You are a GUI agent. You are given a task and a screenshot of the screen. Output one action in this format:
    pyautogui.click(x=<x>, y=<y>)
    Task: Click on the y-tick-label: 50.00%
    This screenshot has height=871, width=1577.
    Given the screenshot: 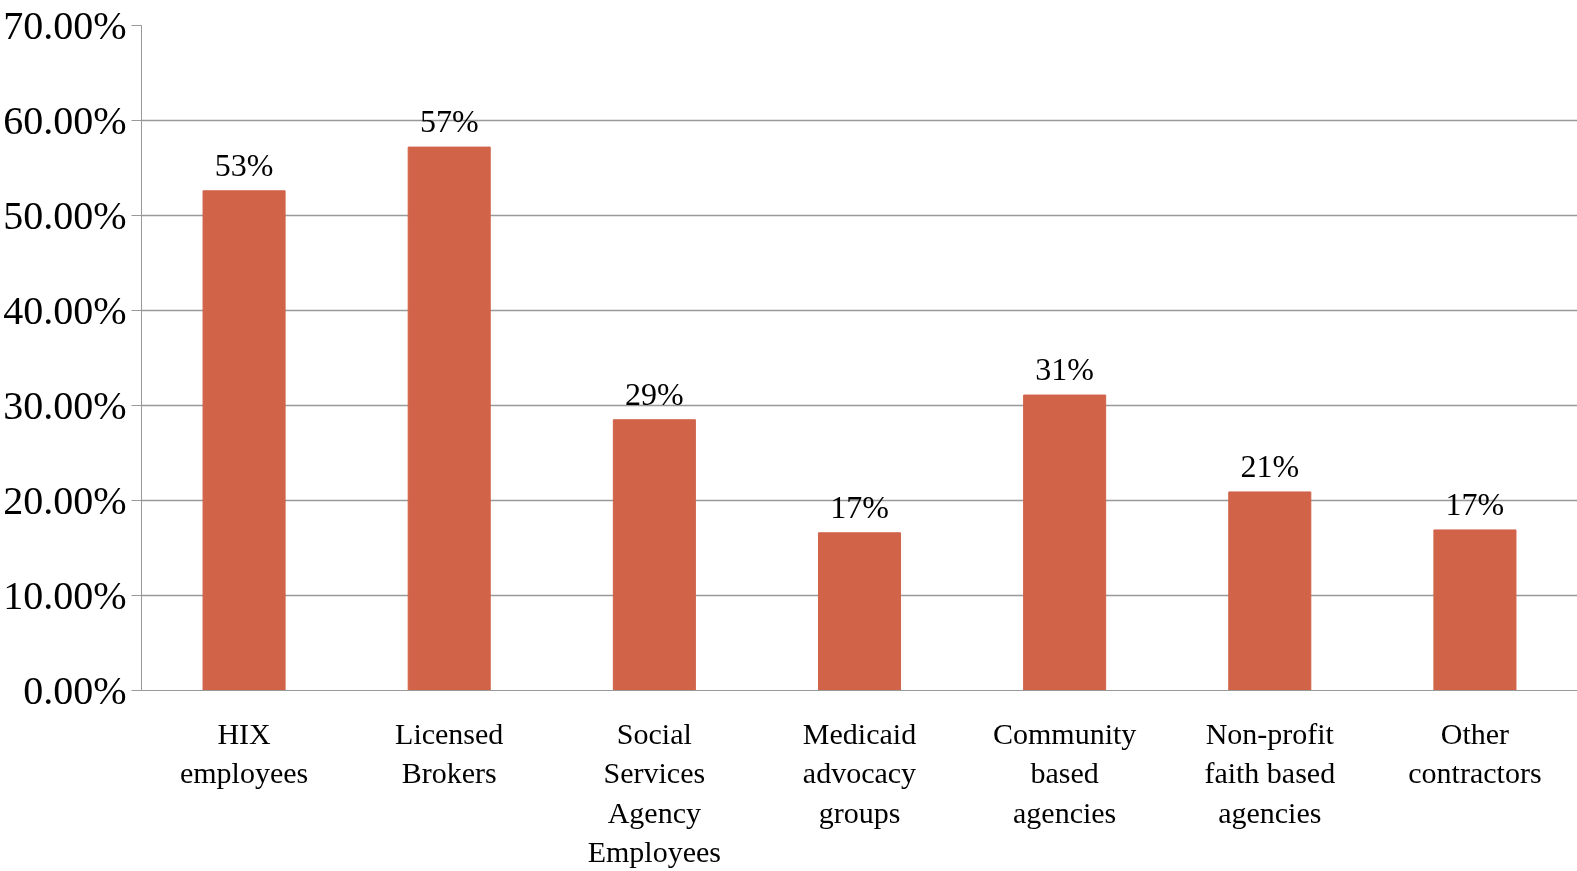 What is the action you would take?
    pyautogui.click(x=65, y=215)
    